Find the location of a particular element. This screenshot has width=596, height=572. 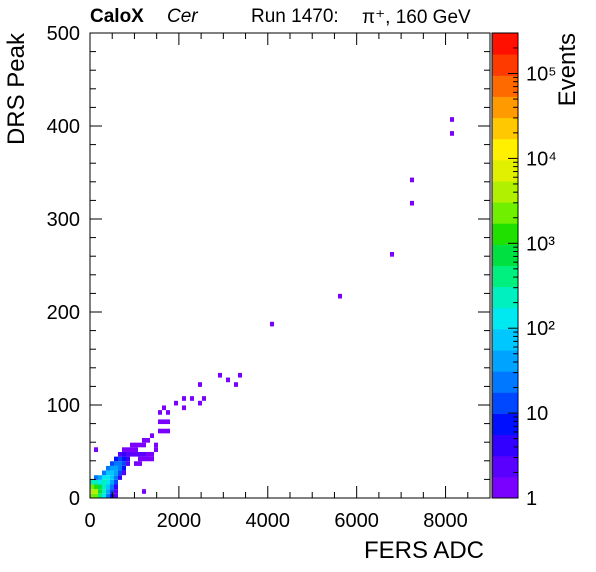

colorbar-tick-label: 10² is located at coordinates (540, 329).